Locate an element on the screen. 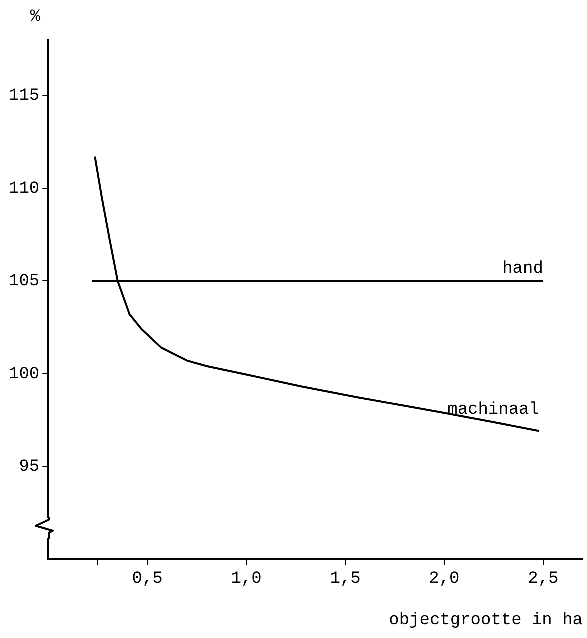 The width and height of the screenshot is (587, 638). y-tick-label: 105 is located at coordinates (24, 282).